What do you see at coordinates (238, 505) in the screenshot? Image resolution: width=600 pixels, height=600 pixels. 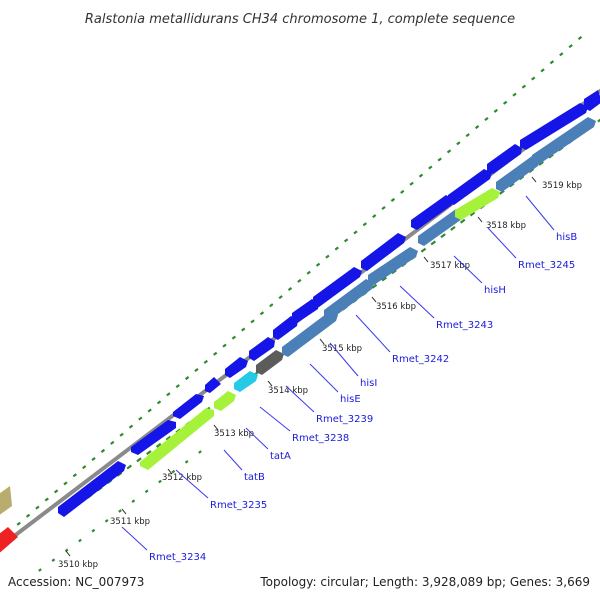 I see `gene-label: Rmet_3235` at bounding box center [238, 505].